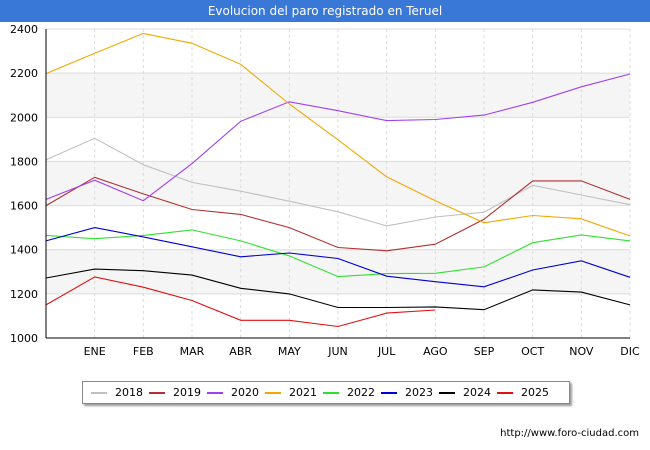 The height and width of the screenshot is (450, 650). I want to click on x-tick-label: MAY, so click(289, 351).